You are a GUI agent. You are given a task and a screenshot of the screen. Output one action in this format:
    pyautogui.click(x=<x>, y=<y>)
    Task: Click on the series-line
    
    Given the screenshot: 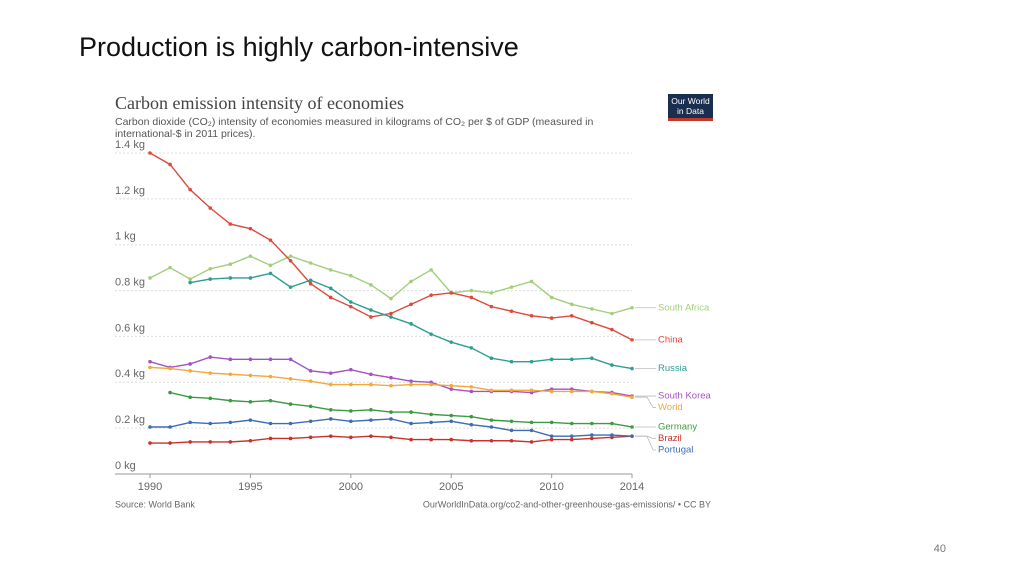 What is the action you would take?
    pyautogui.click(x=401, y=409)
    